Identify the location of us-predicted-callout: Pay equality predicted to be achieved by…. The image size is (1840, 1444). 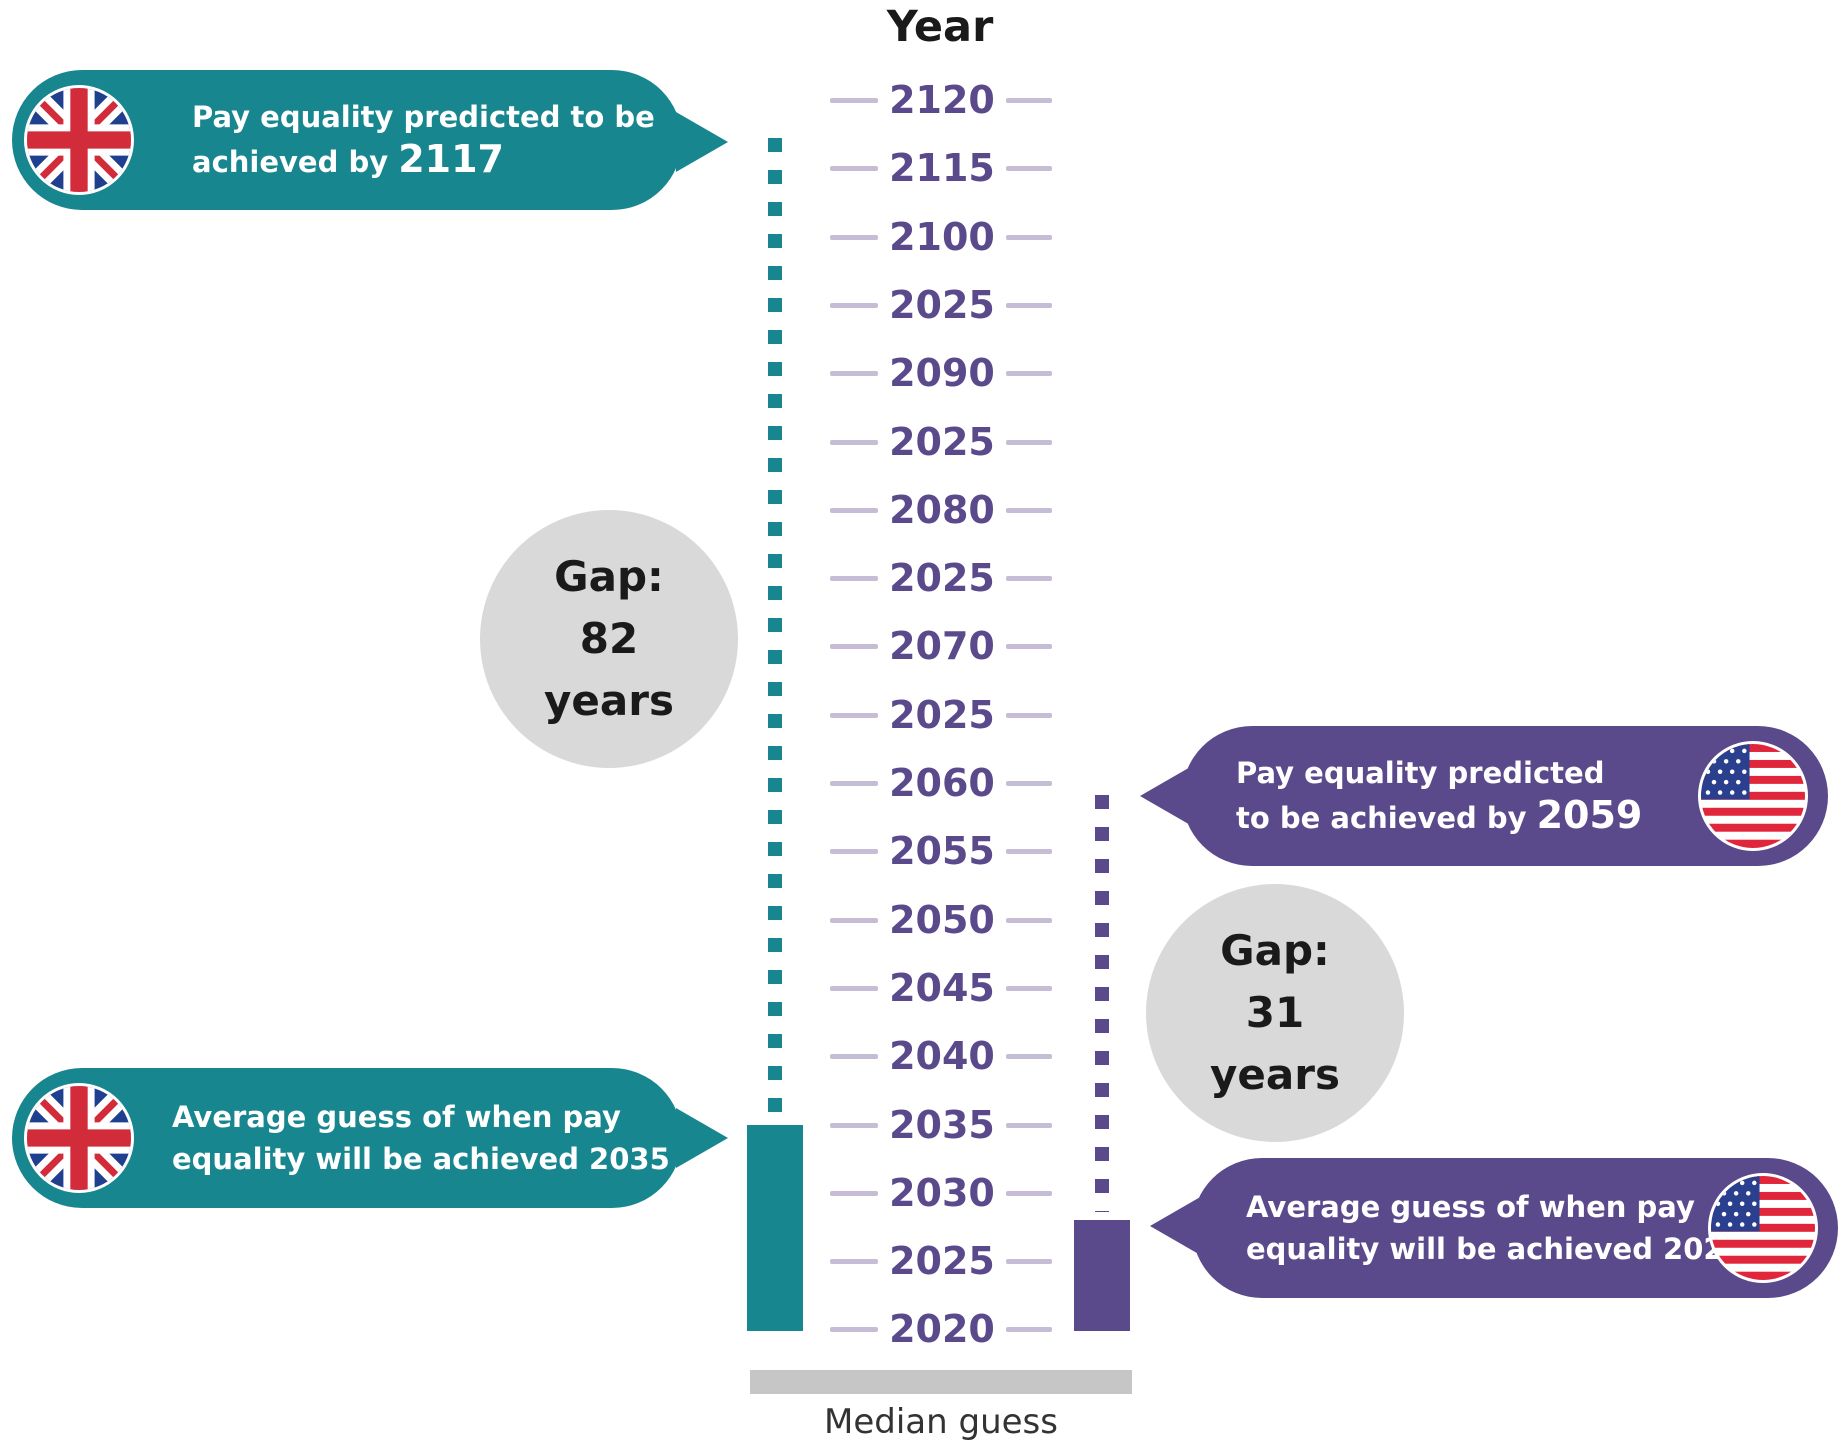
(1505, 796).